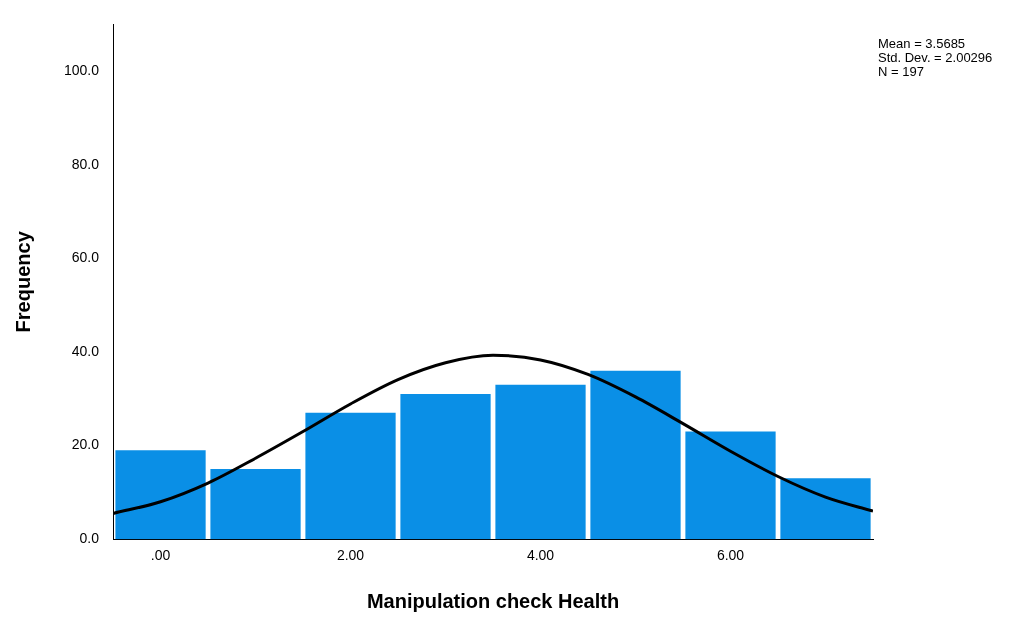 The image size is (1031, 626). Describe the element at coordinates (160, 555) in the screenshot. I see `x-tick-label: .00` at that location.